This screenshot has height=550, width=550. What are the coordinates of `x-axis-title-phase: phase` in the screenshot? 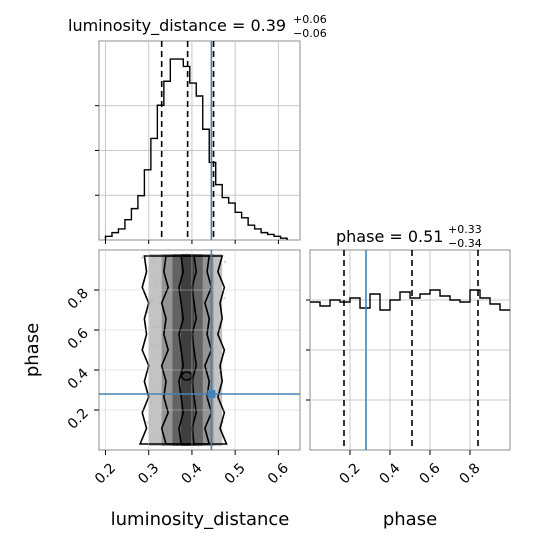 It's located at (410, 519).